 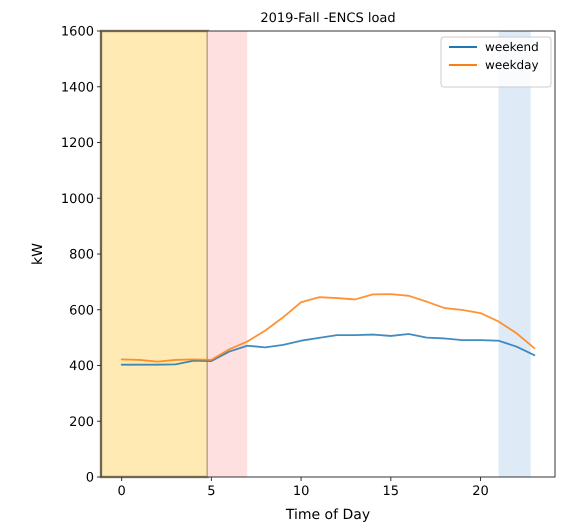 What do you see at coordinates (77, 32) in the screenshot?
I see `y-tick-label: 1600` at bounding box center [77, 32].